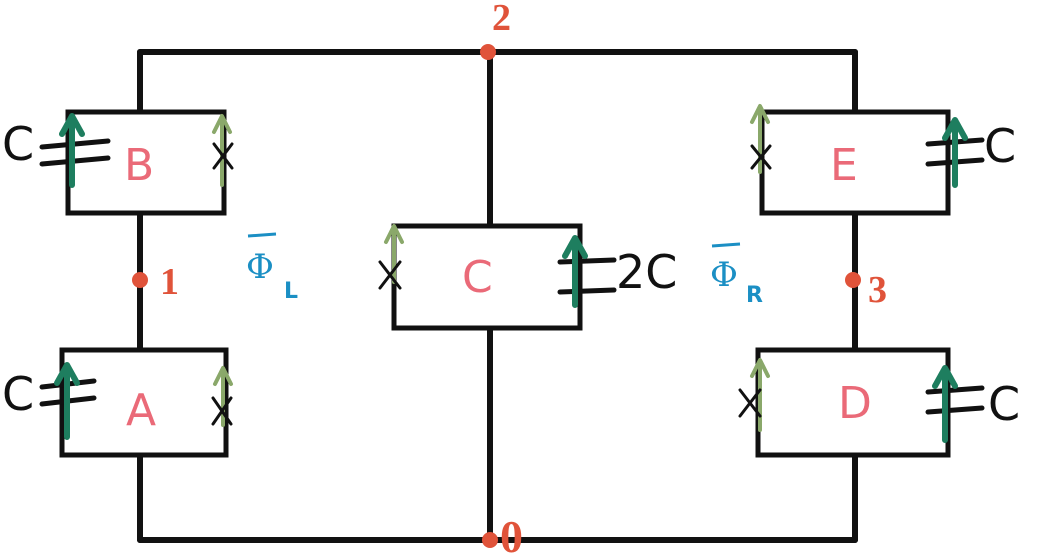 The width and height of the screenshot is (1045, 557). I want to click on flux-left-overbar, so click(262, 235).